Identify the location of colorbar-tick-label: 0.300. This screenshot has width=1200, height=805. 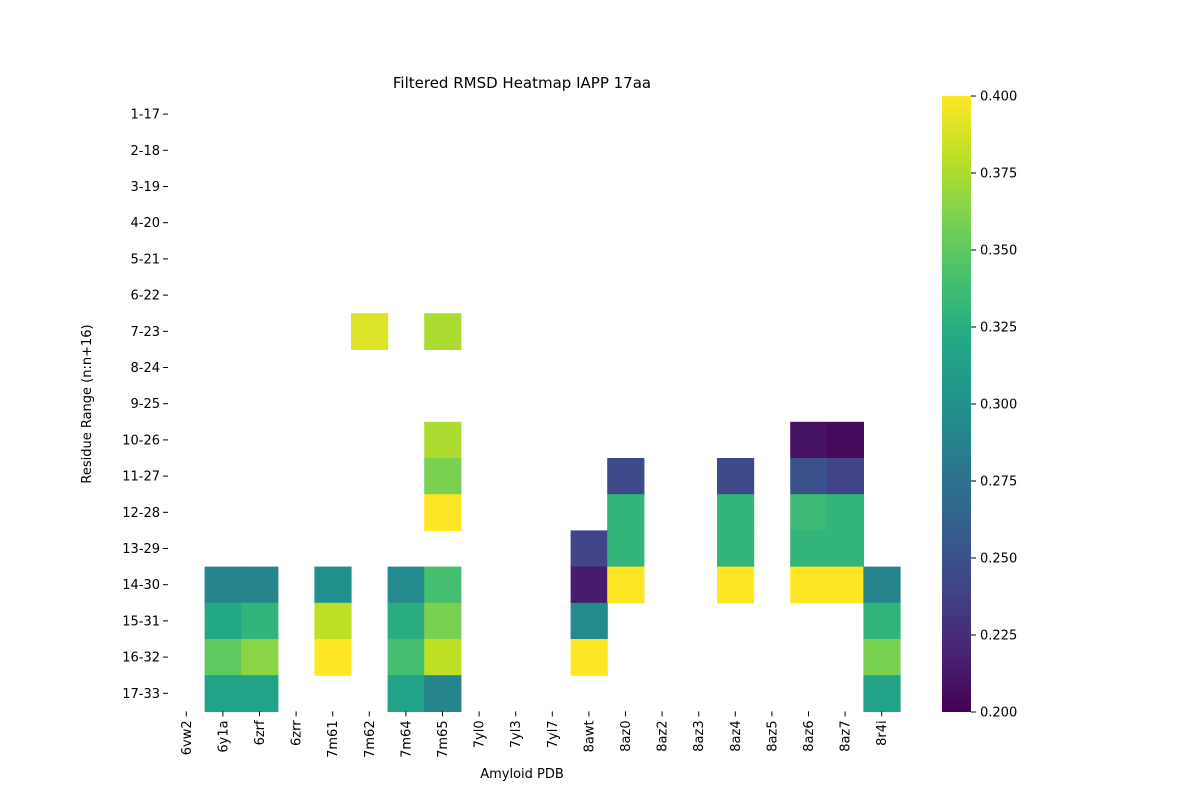
(998, 405).